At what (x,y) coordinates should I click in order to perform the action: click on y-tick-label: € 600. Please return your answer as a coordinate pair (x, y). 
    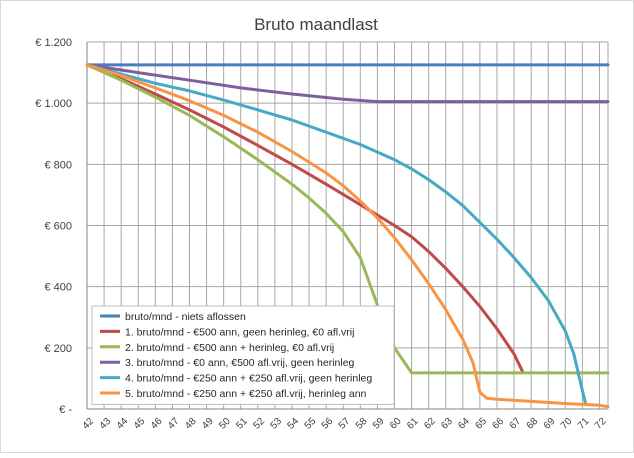
    Looking at the image, I should click on (58, 227).